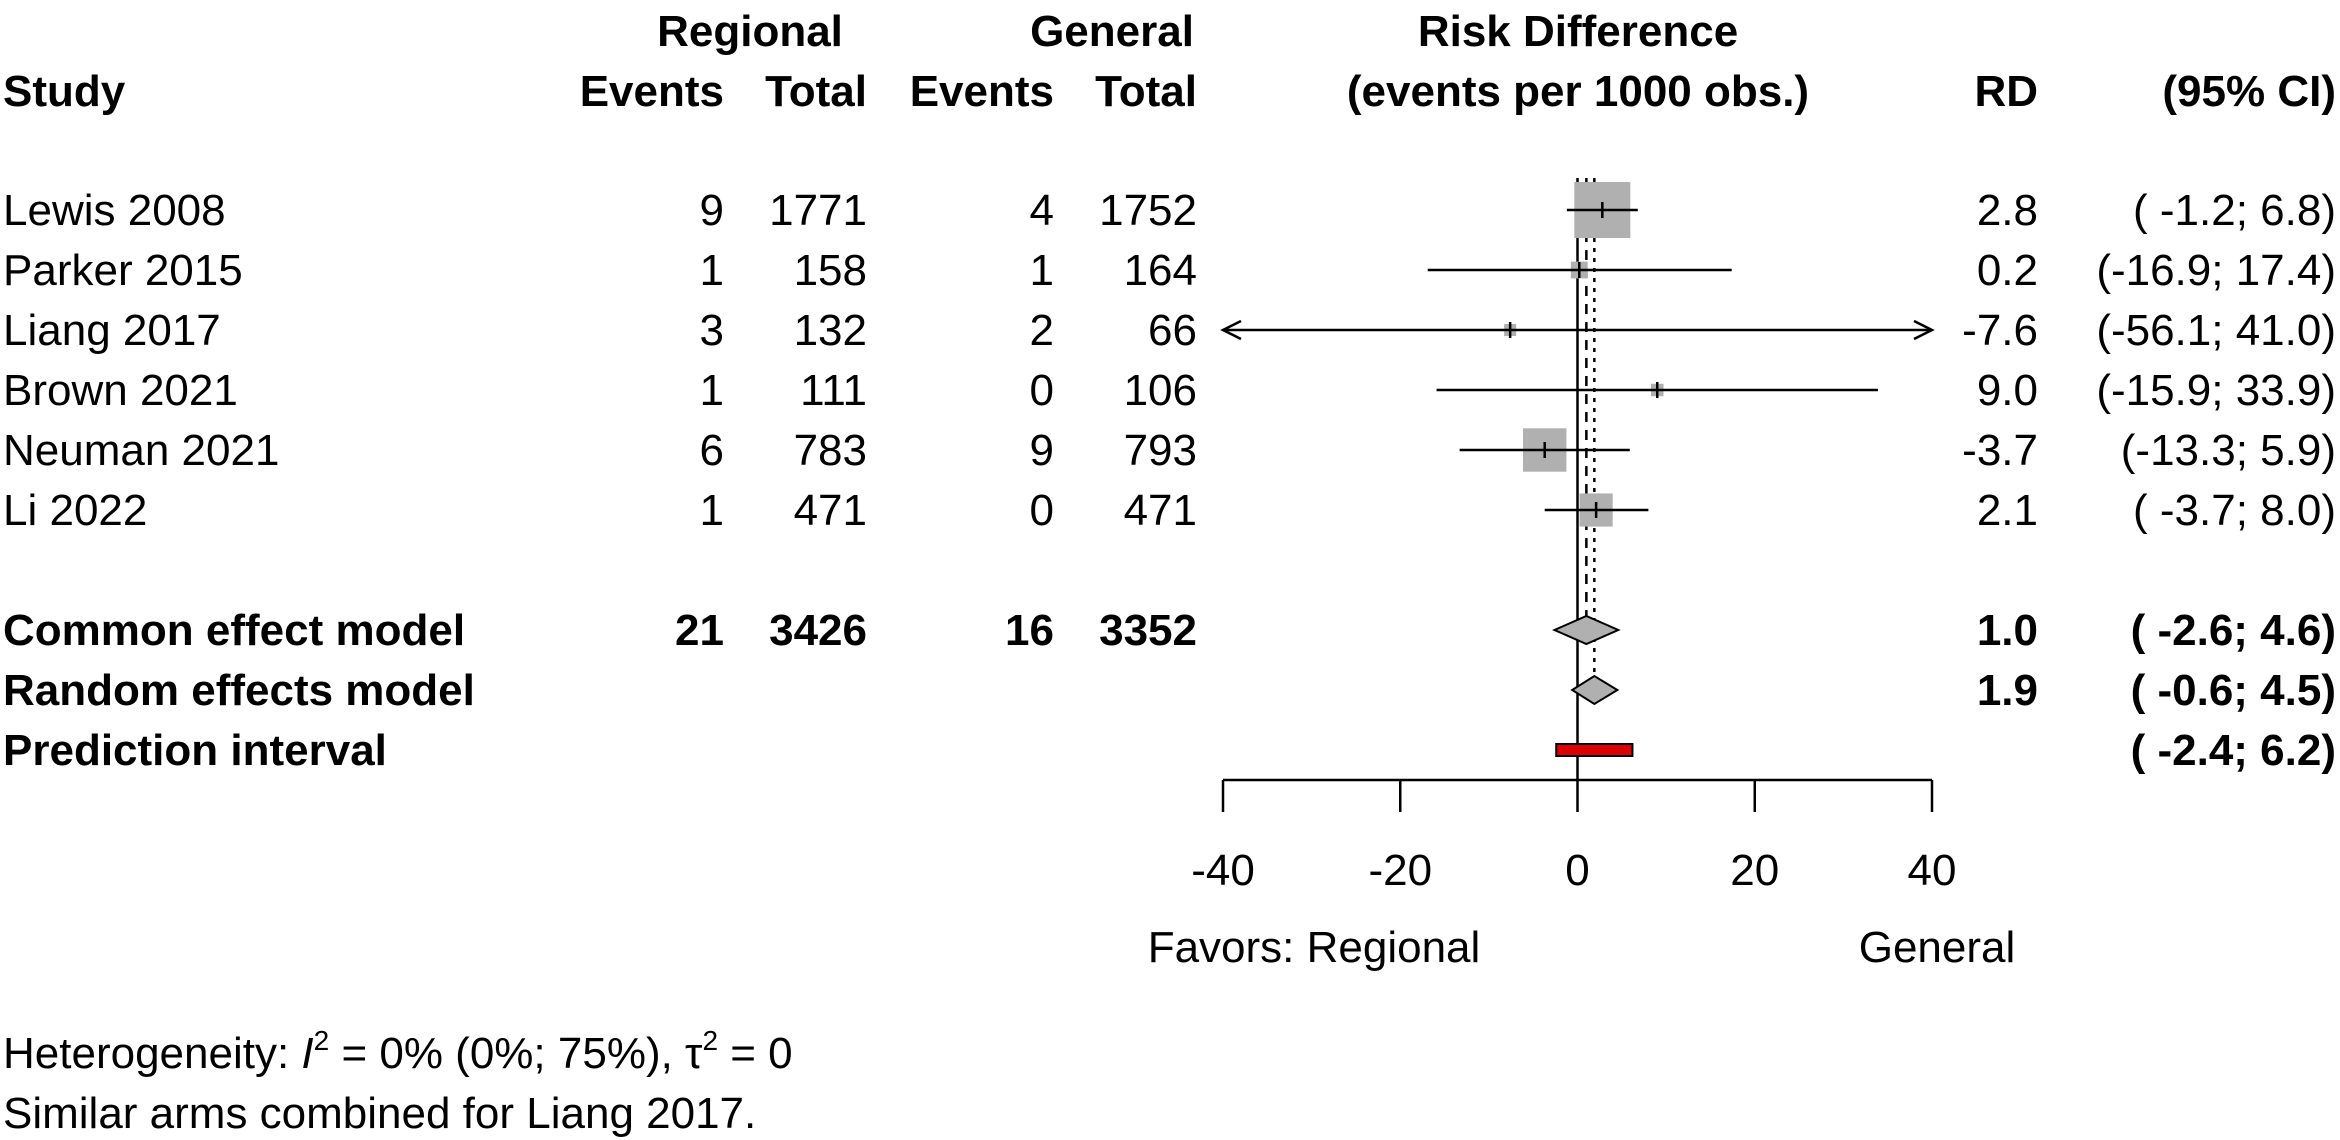  I want to click on study-row: Brown 2021 1 111 0 106 9.0 (-15.9; 33.9), so click(1169, 390).